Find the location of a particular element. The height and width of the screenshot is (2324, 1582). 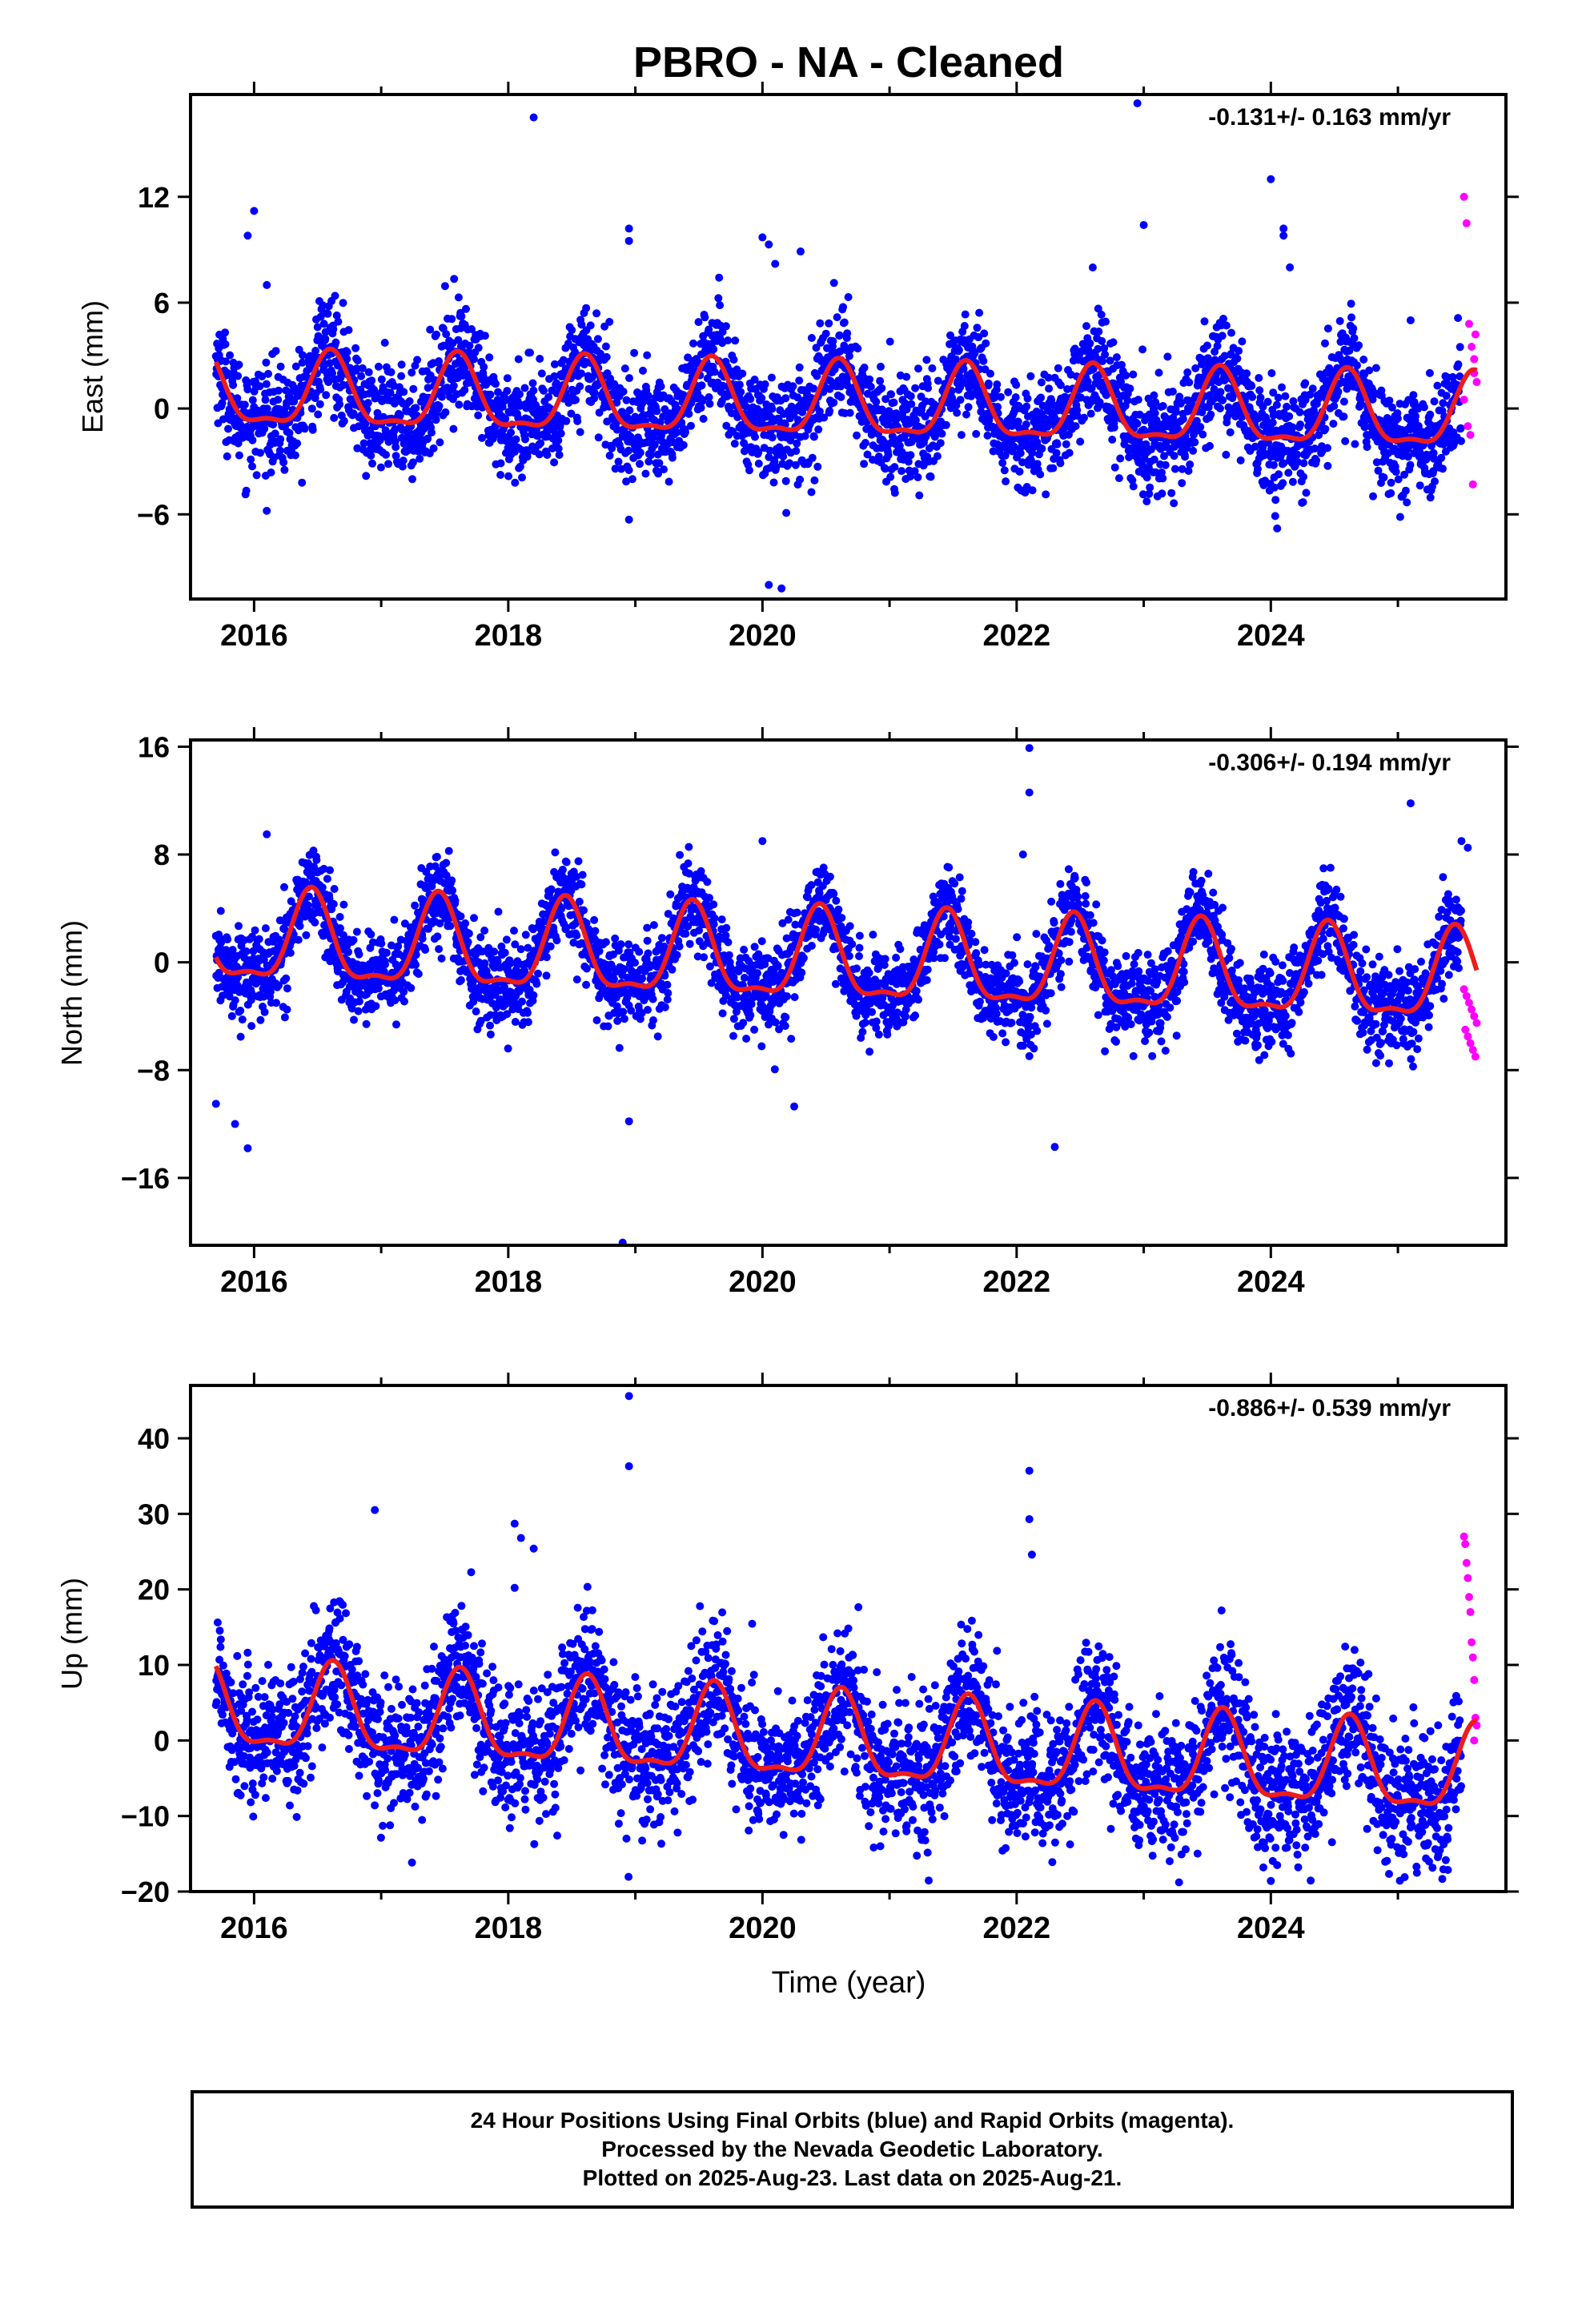

east-rapid-orbit-point is located at coordinates (1466, 223).